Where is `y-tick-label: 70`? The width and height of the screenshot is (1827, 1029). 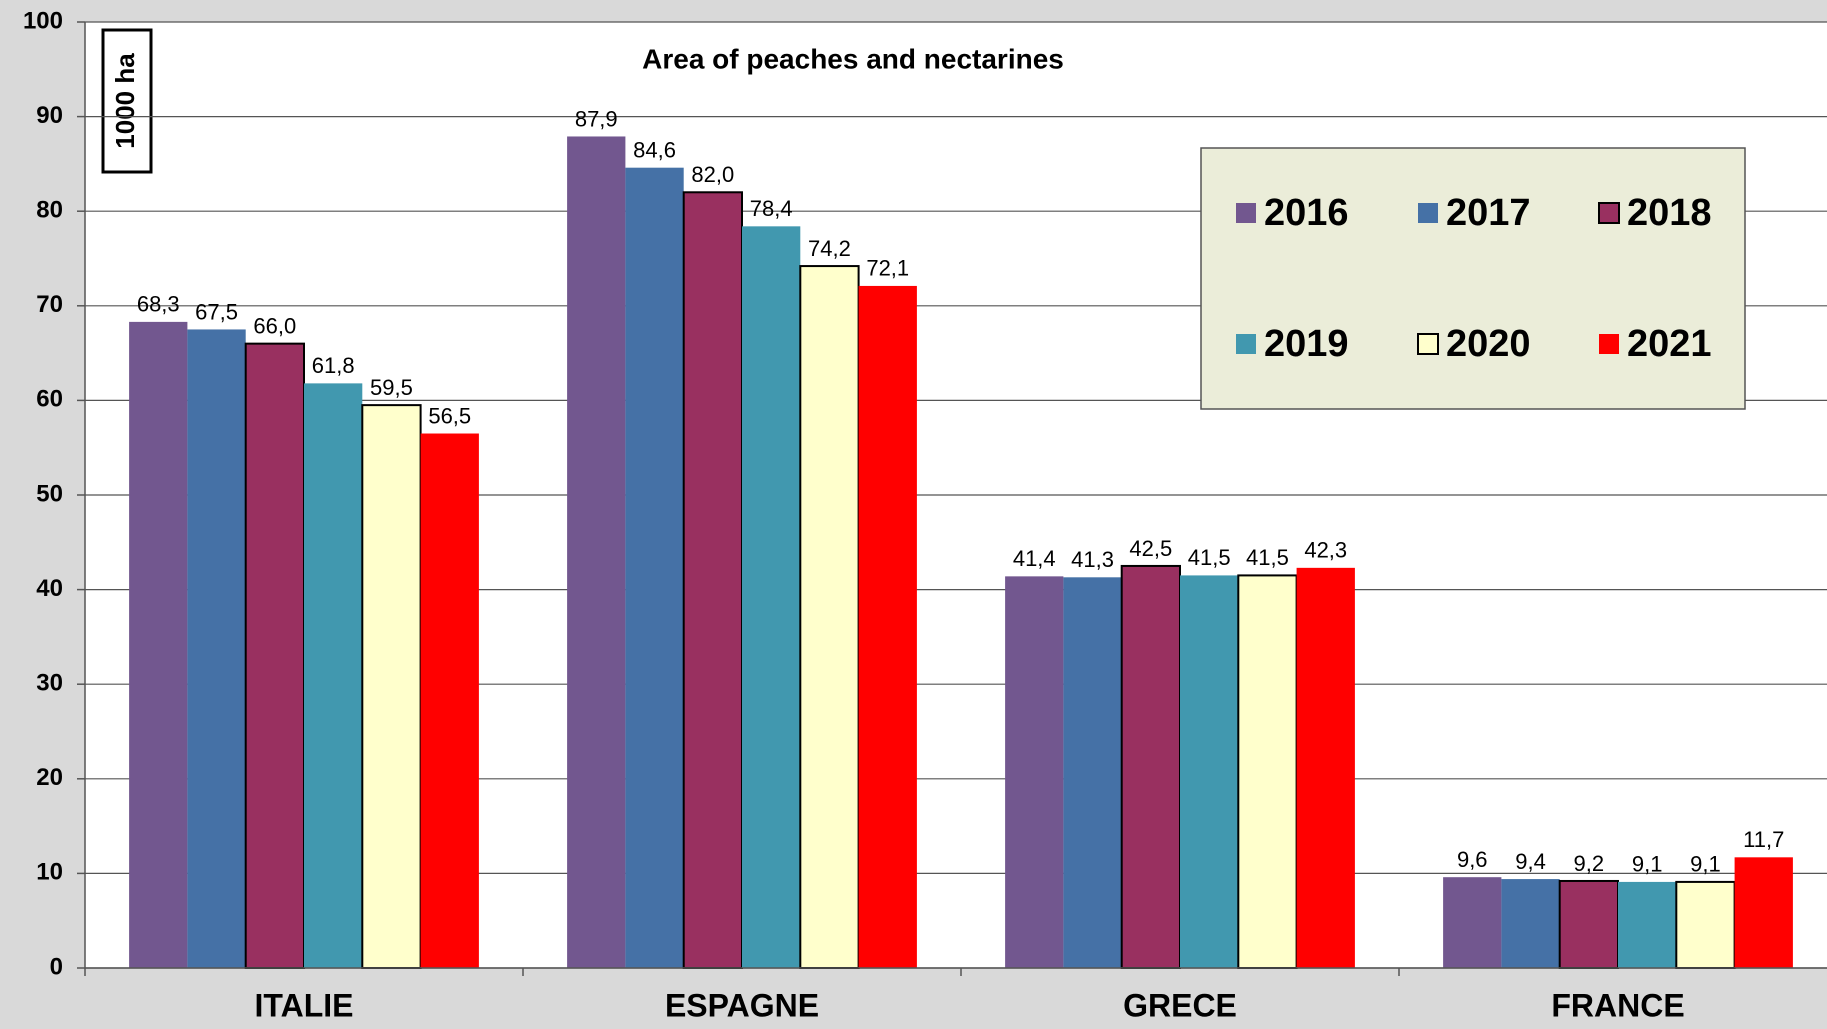
y-tick-label: 70 is located at coordinates (49, 304).